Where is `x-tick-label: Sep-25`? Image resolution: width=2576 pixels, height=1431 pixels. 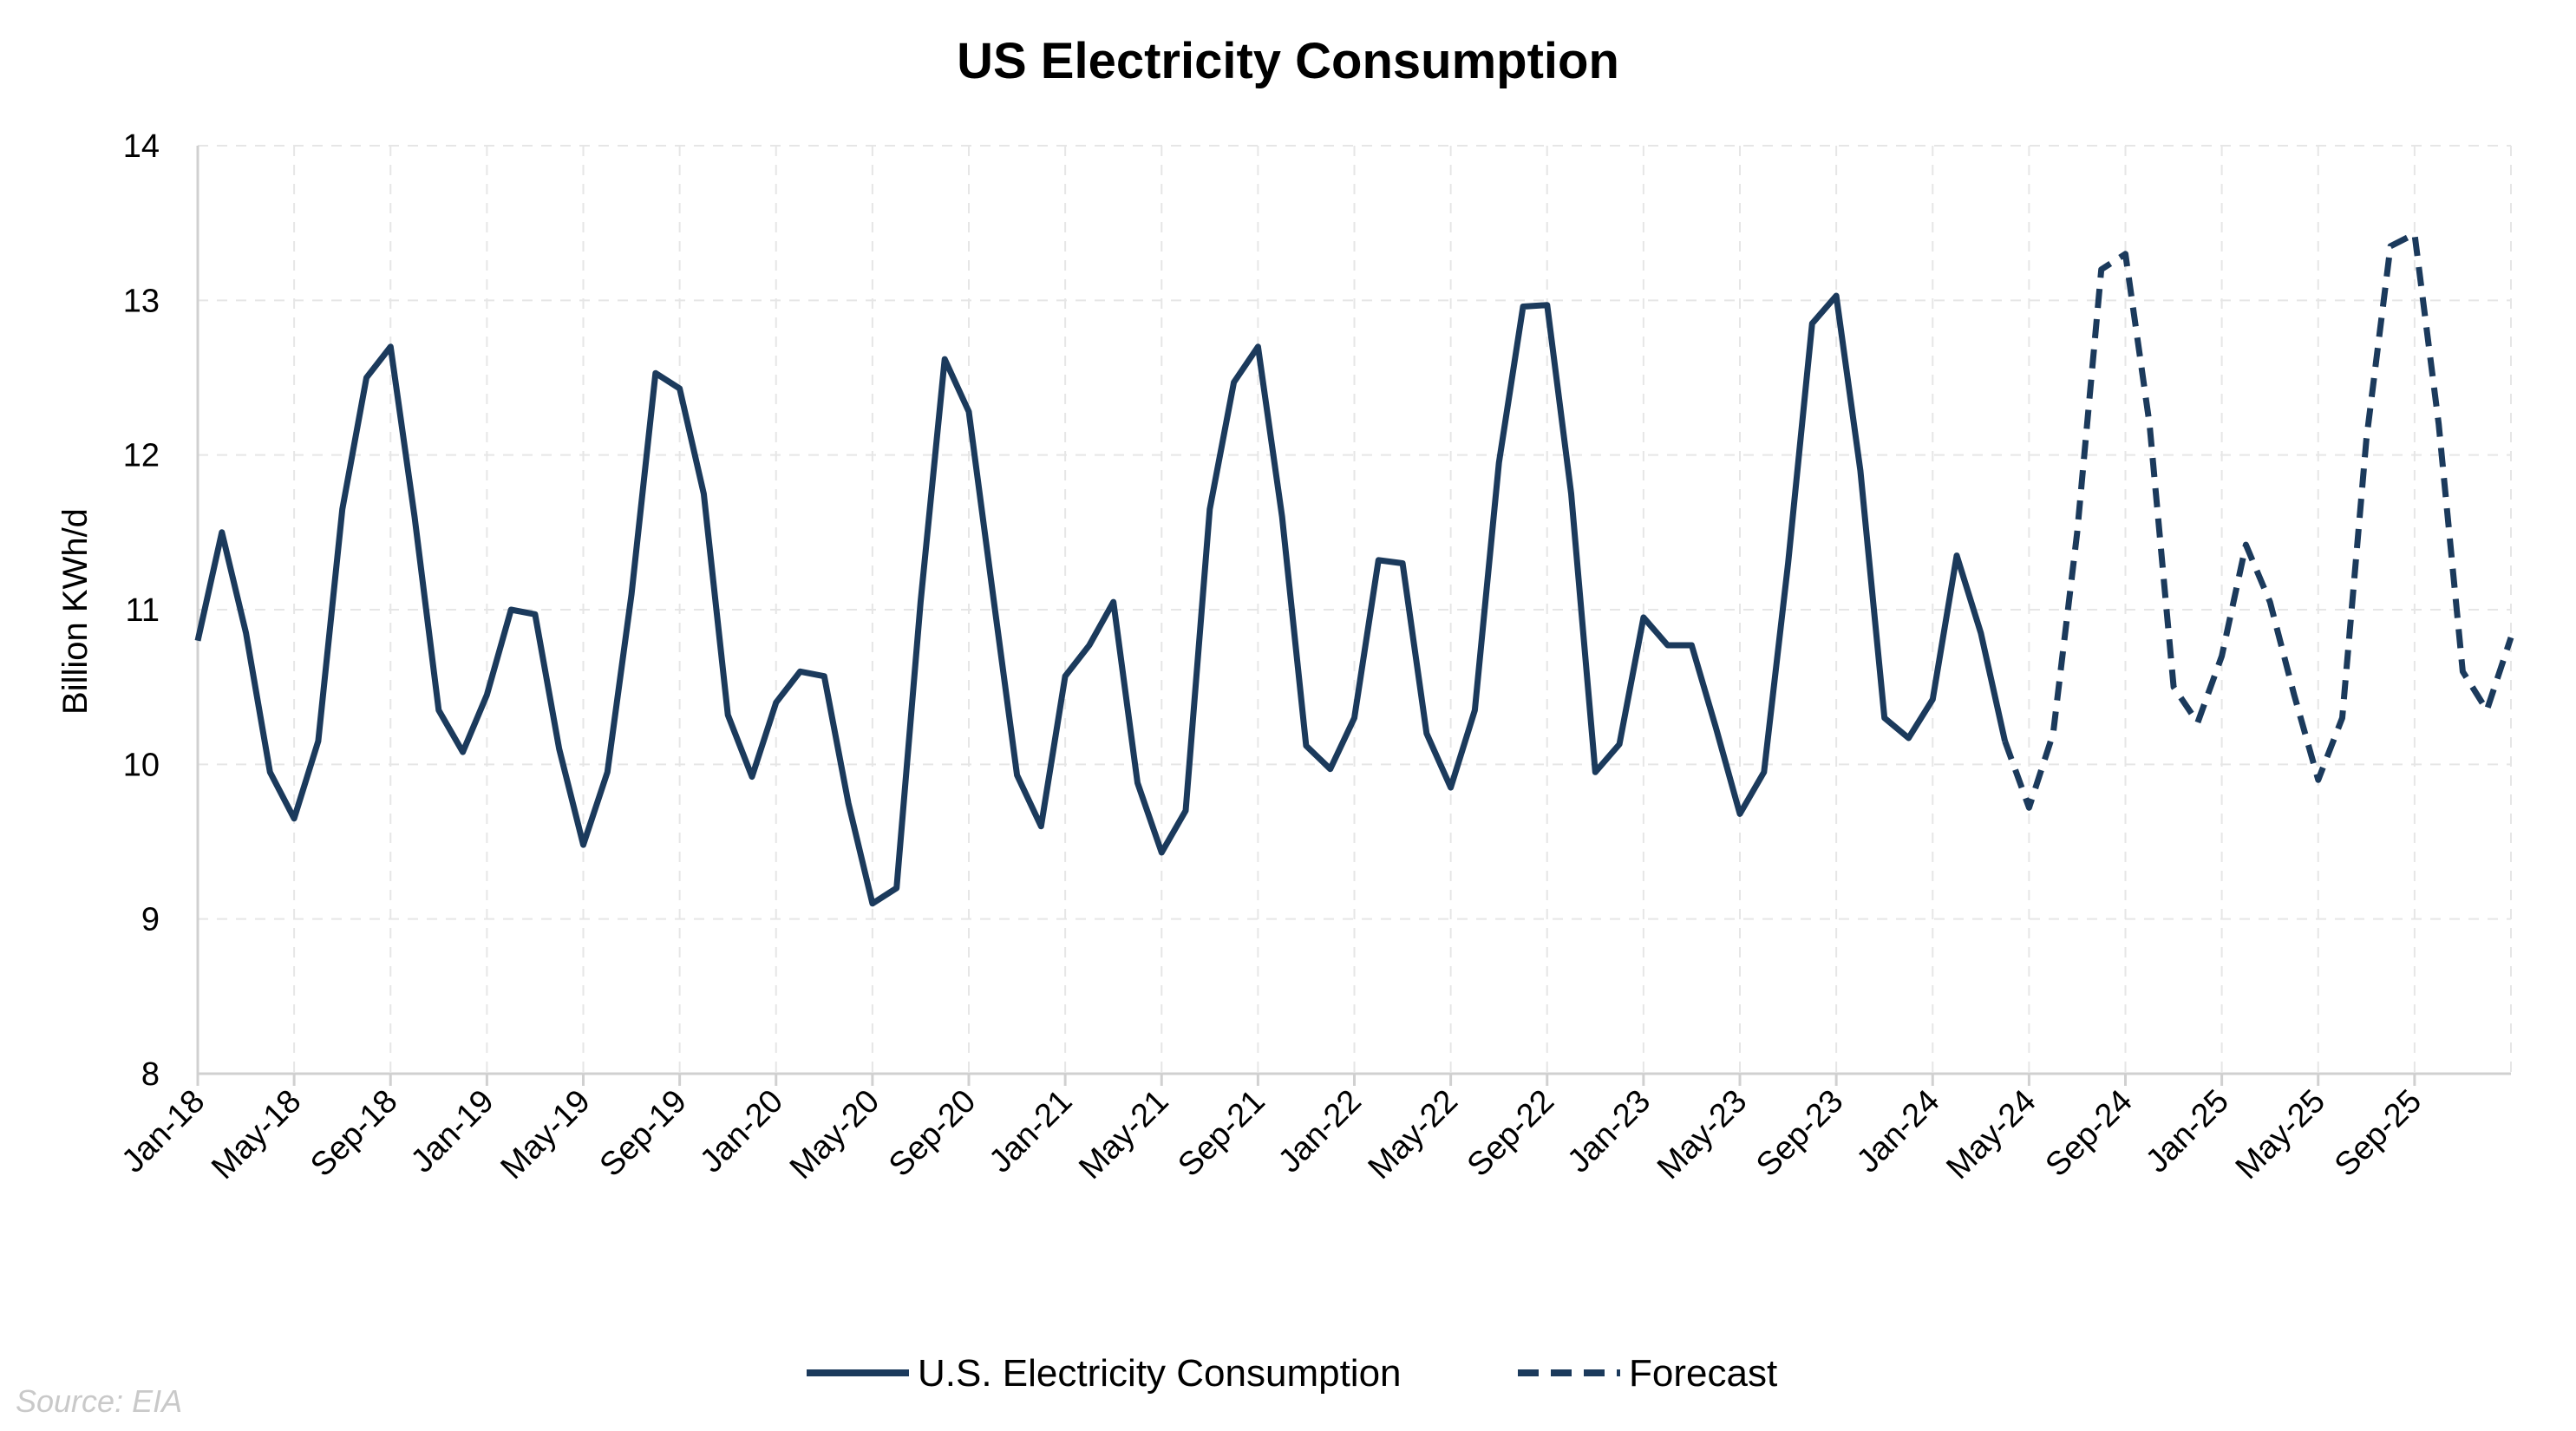 x-tick-label: Sep-25 is located at coordinates (2378, 1133).